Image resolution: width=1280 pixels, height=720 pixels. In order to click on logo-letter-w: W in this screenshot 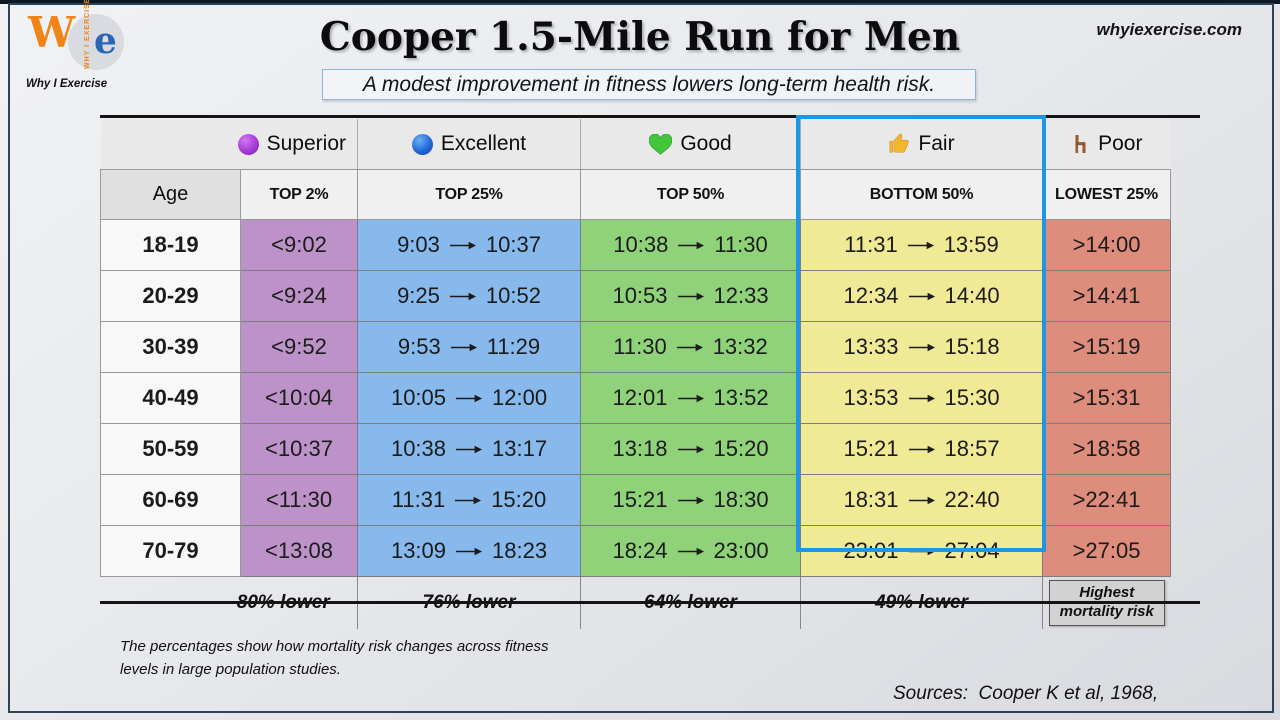, I will do `click(52, 32)`.